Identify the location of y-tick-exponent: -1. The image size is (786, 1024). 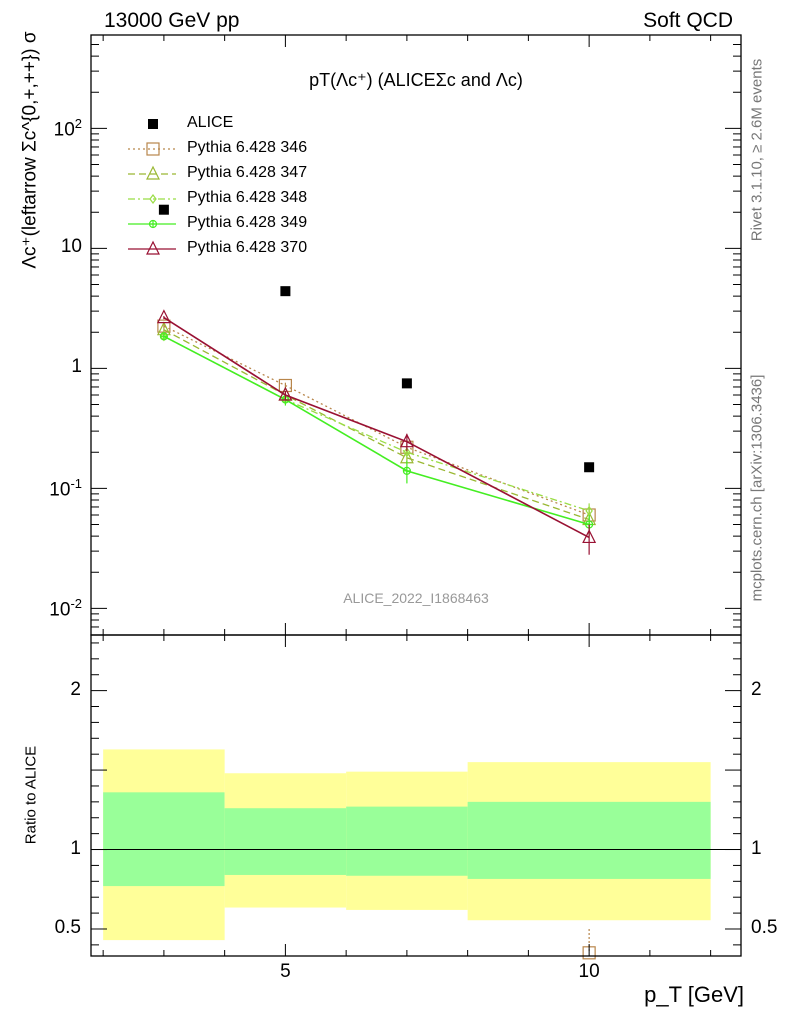
(76, 484).